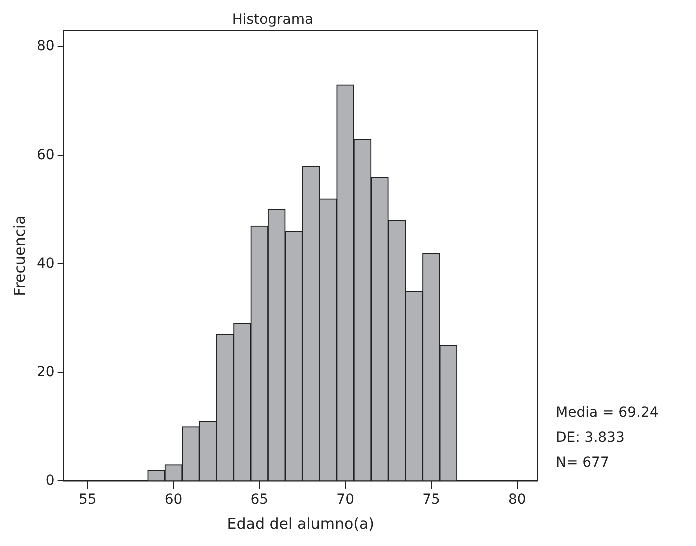  I want to click on text: Media = 69.24, so click(607, 412).